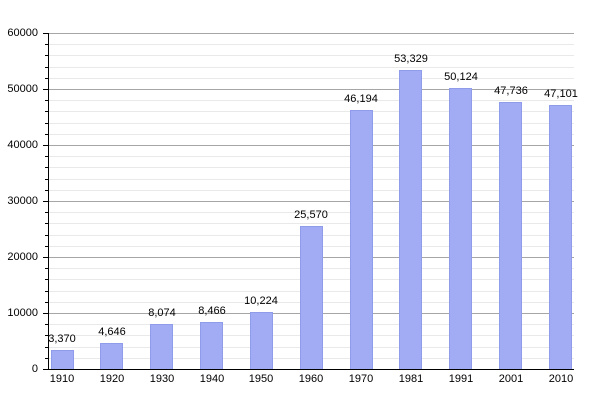 This screenshot has width=600, height=400. Describe the element at coordinates (361, 99) in the screenshot. I see `bar-value-label: 46,194` at that location.